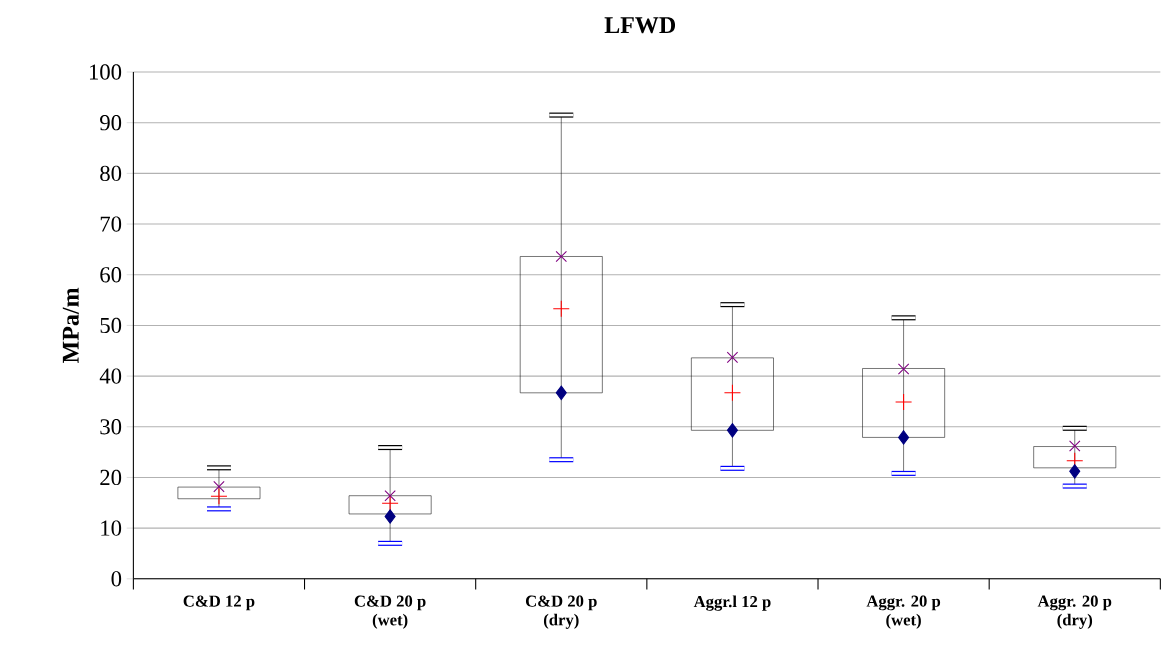  I want to click on y-tick-label: 40, so click(110, 376).